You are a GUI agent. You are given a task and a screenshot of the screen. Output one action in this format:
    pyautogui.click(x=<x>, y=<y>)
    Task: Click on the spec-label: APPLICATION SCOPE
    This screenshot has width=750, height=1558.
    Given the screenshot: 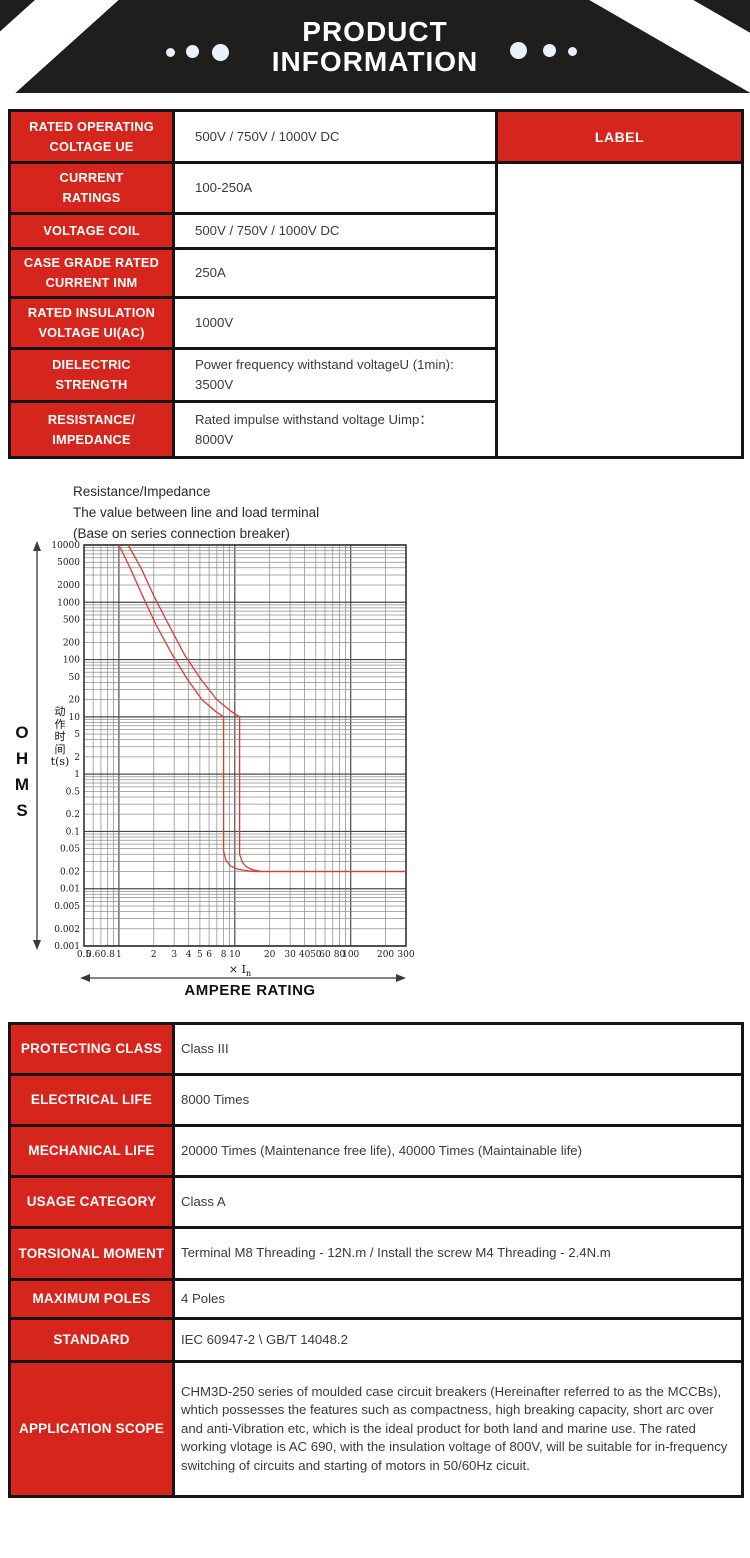 What is the action you would take?
    pyautogui.click(x=91, y=1429)
    